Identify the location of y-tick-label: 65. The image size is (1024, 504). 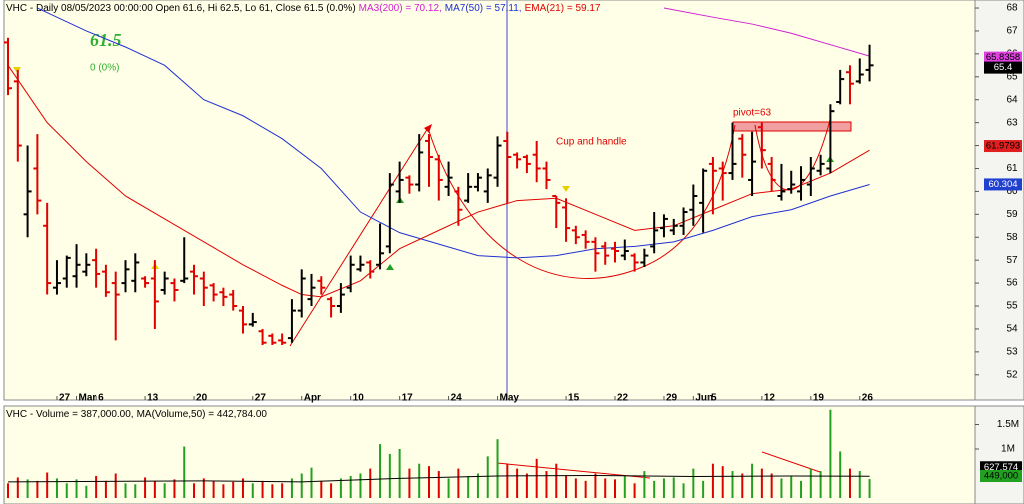
(1012, 76).